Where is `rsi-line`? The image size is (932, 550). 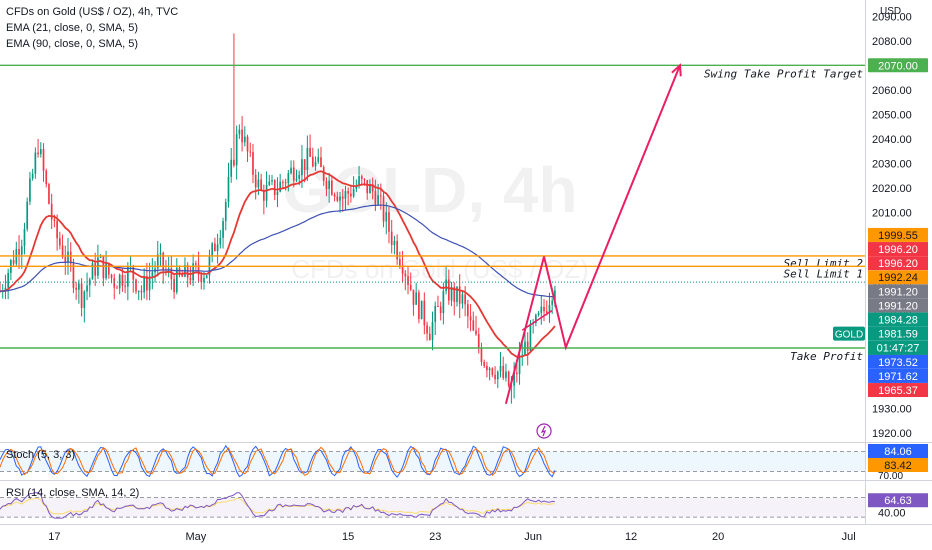 rsi-line is located at coordinates (277, 505).